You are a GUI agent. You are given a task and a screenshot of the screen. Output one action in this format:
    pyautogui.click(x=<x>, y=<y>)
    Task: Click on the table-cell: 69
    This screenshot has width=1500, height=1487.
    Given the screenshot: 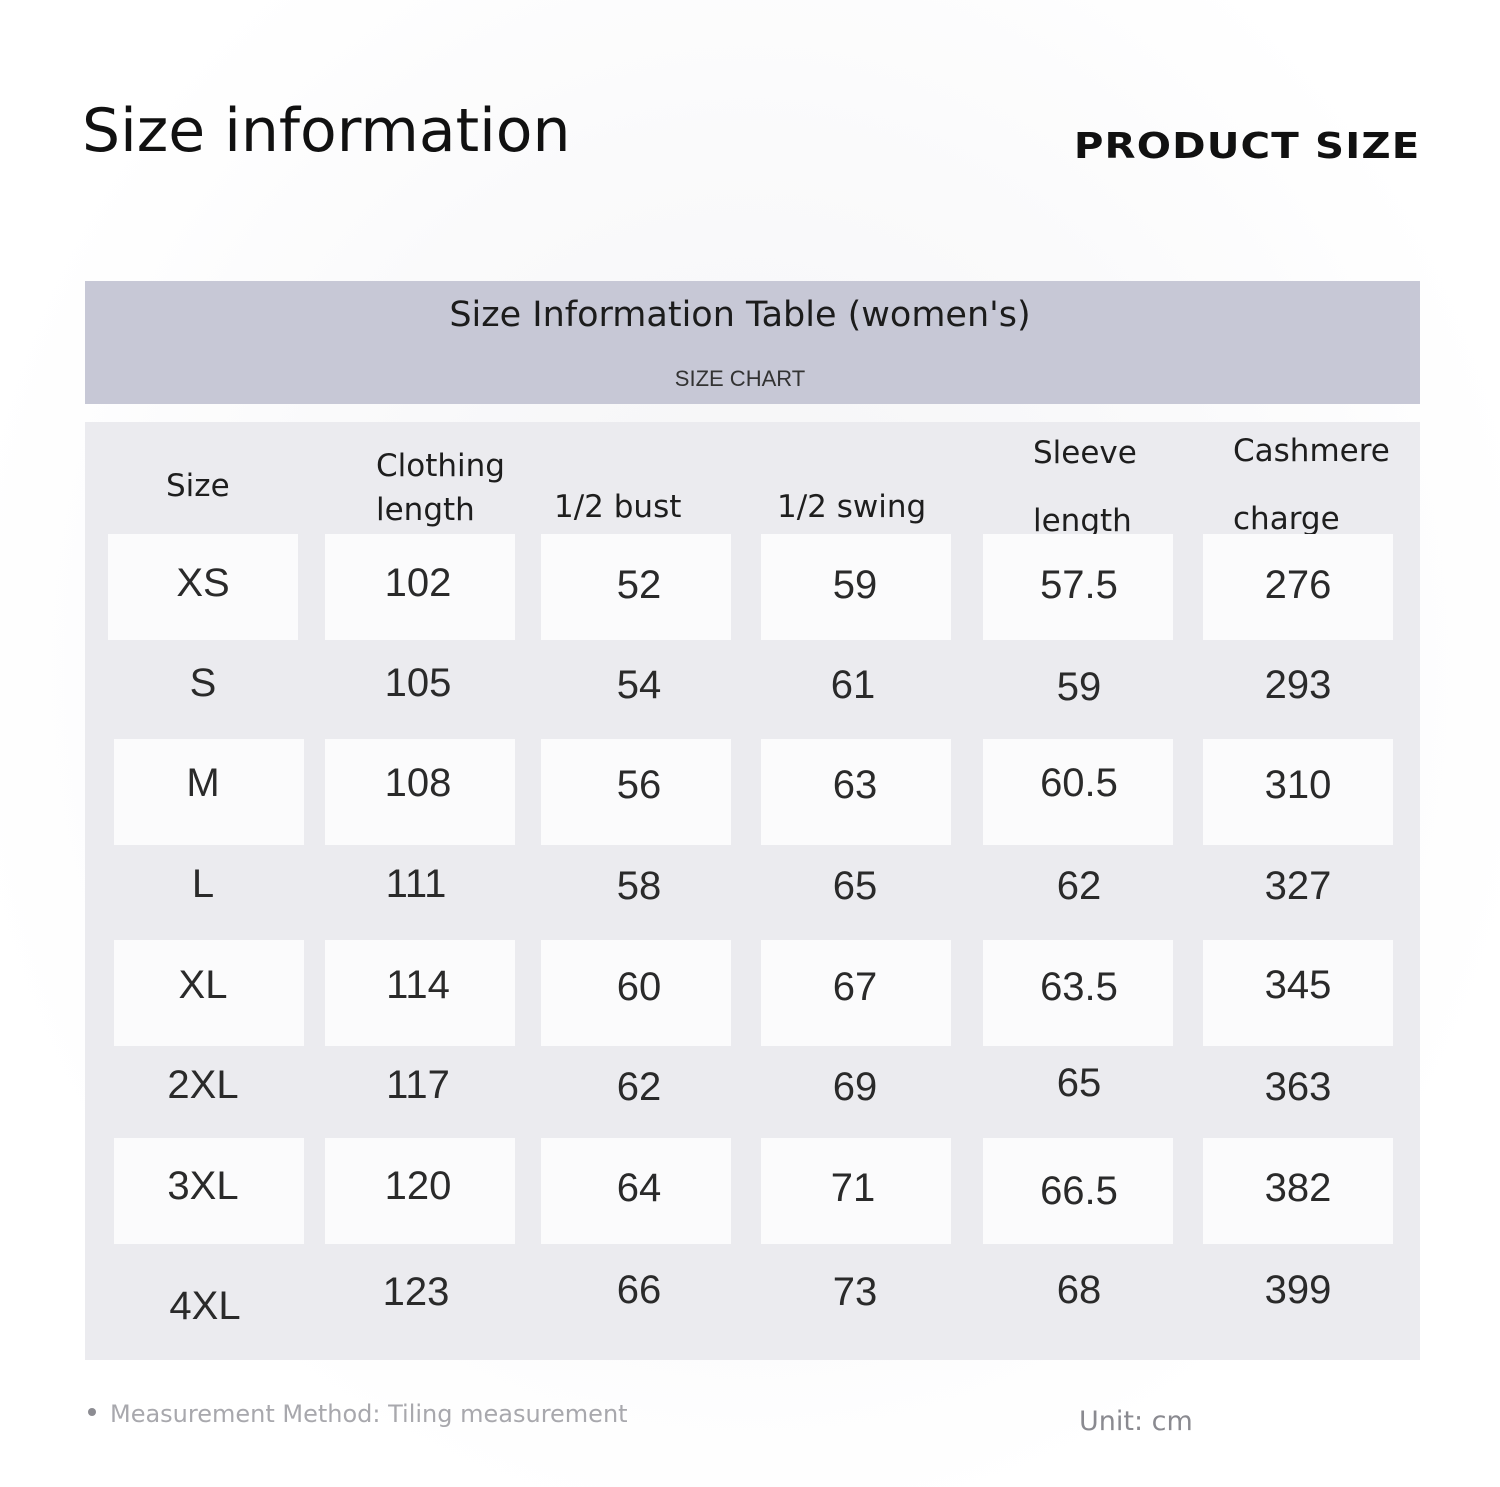 What is the action you would take?
    pyautogui.click(x=855, y=1087)
    